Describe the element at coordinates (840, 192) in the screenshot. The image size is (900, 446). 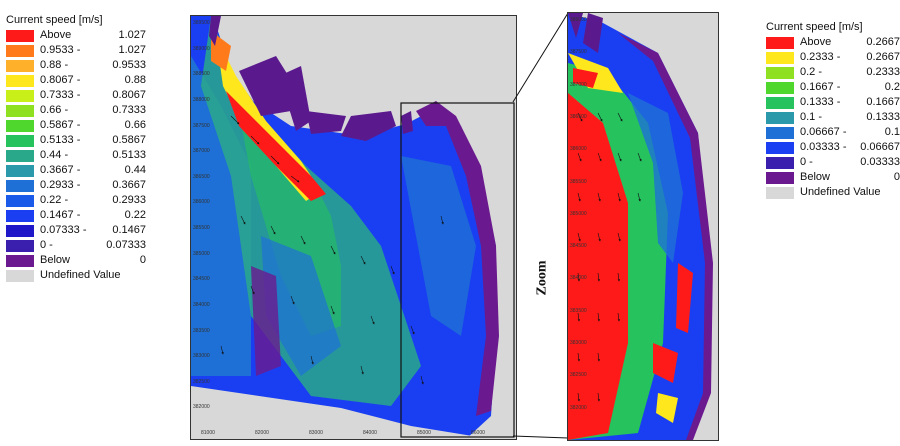
I see `legend-right-item-label: Undefined Value` at that location.